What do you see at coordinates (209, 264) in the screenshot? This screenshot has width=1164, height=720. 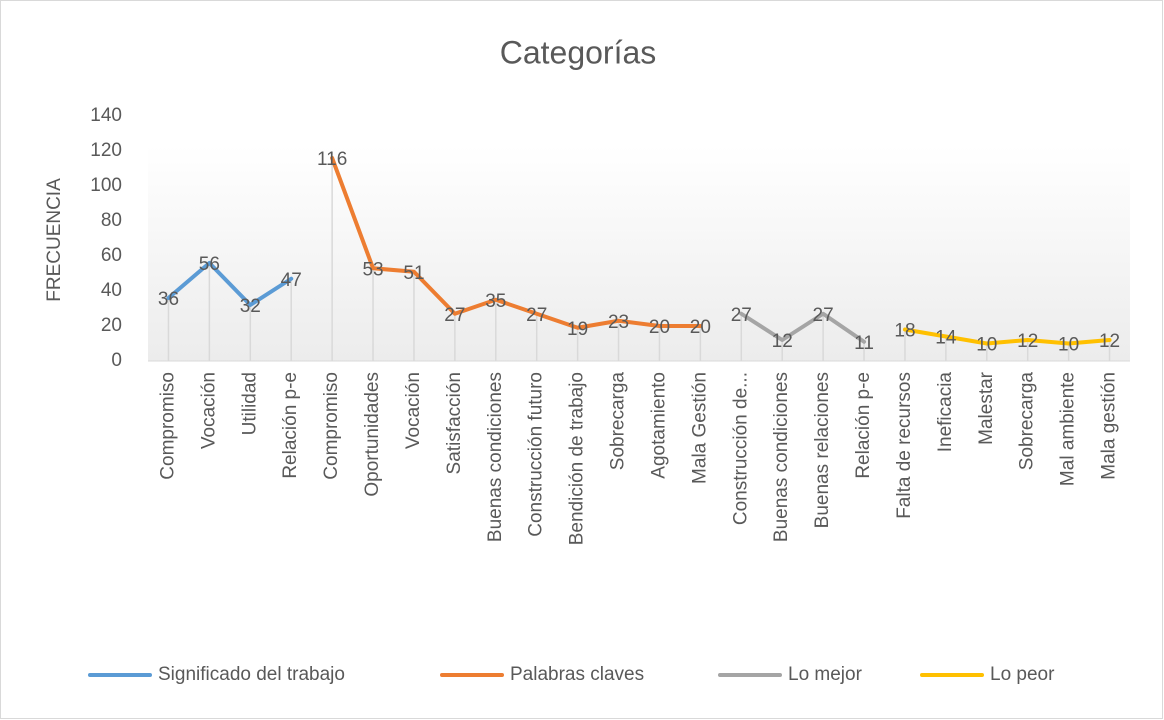 I see `data-label: 56` at bounding box center [209, 264].